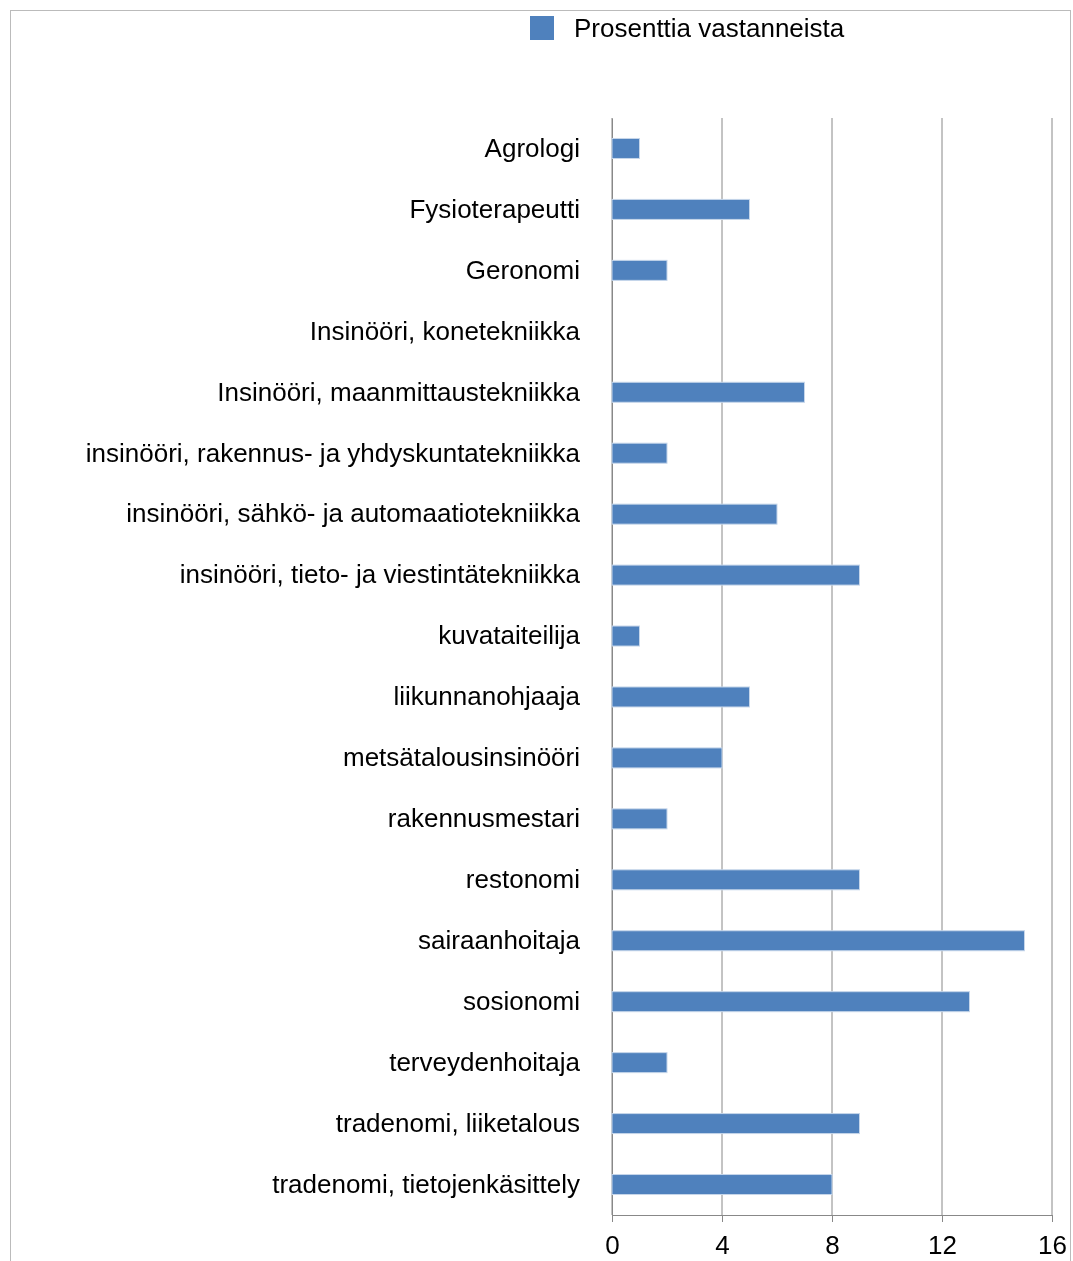  I want to click on y-tick-label: terveydenhoitaja, so click(485, 1061).